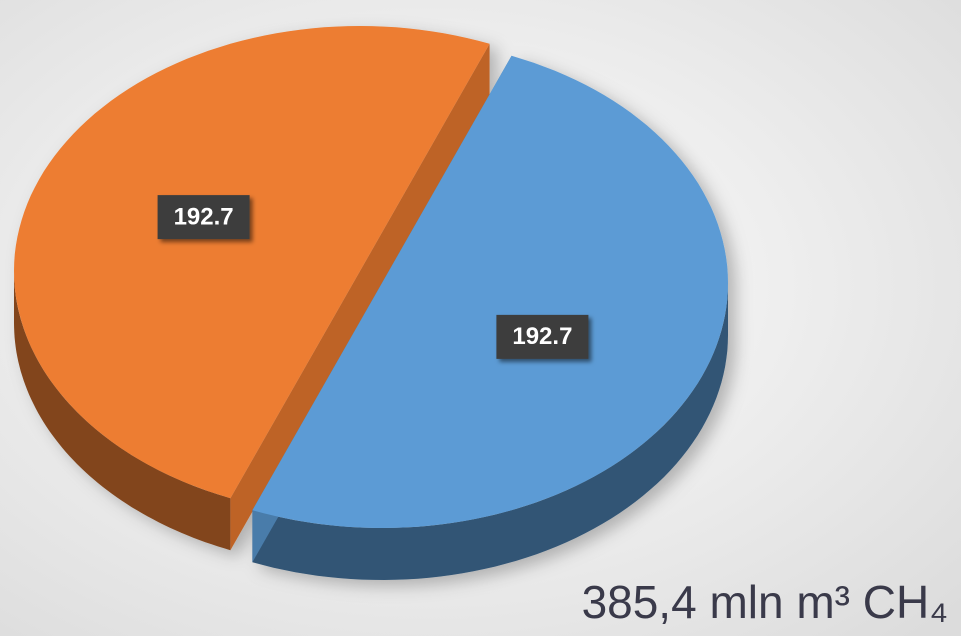  I want to click on labels: 192.7 192.7, so click(373, 277).